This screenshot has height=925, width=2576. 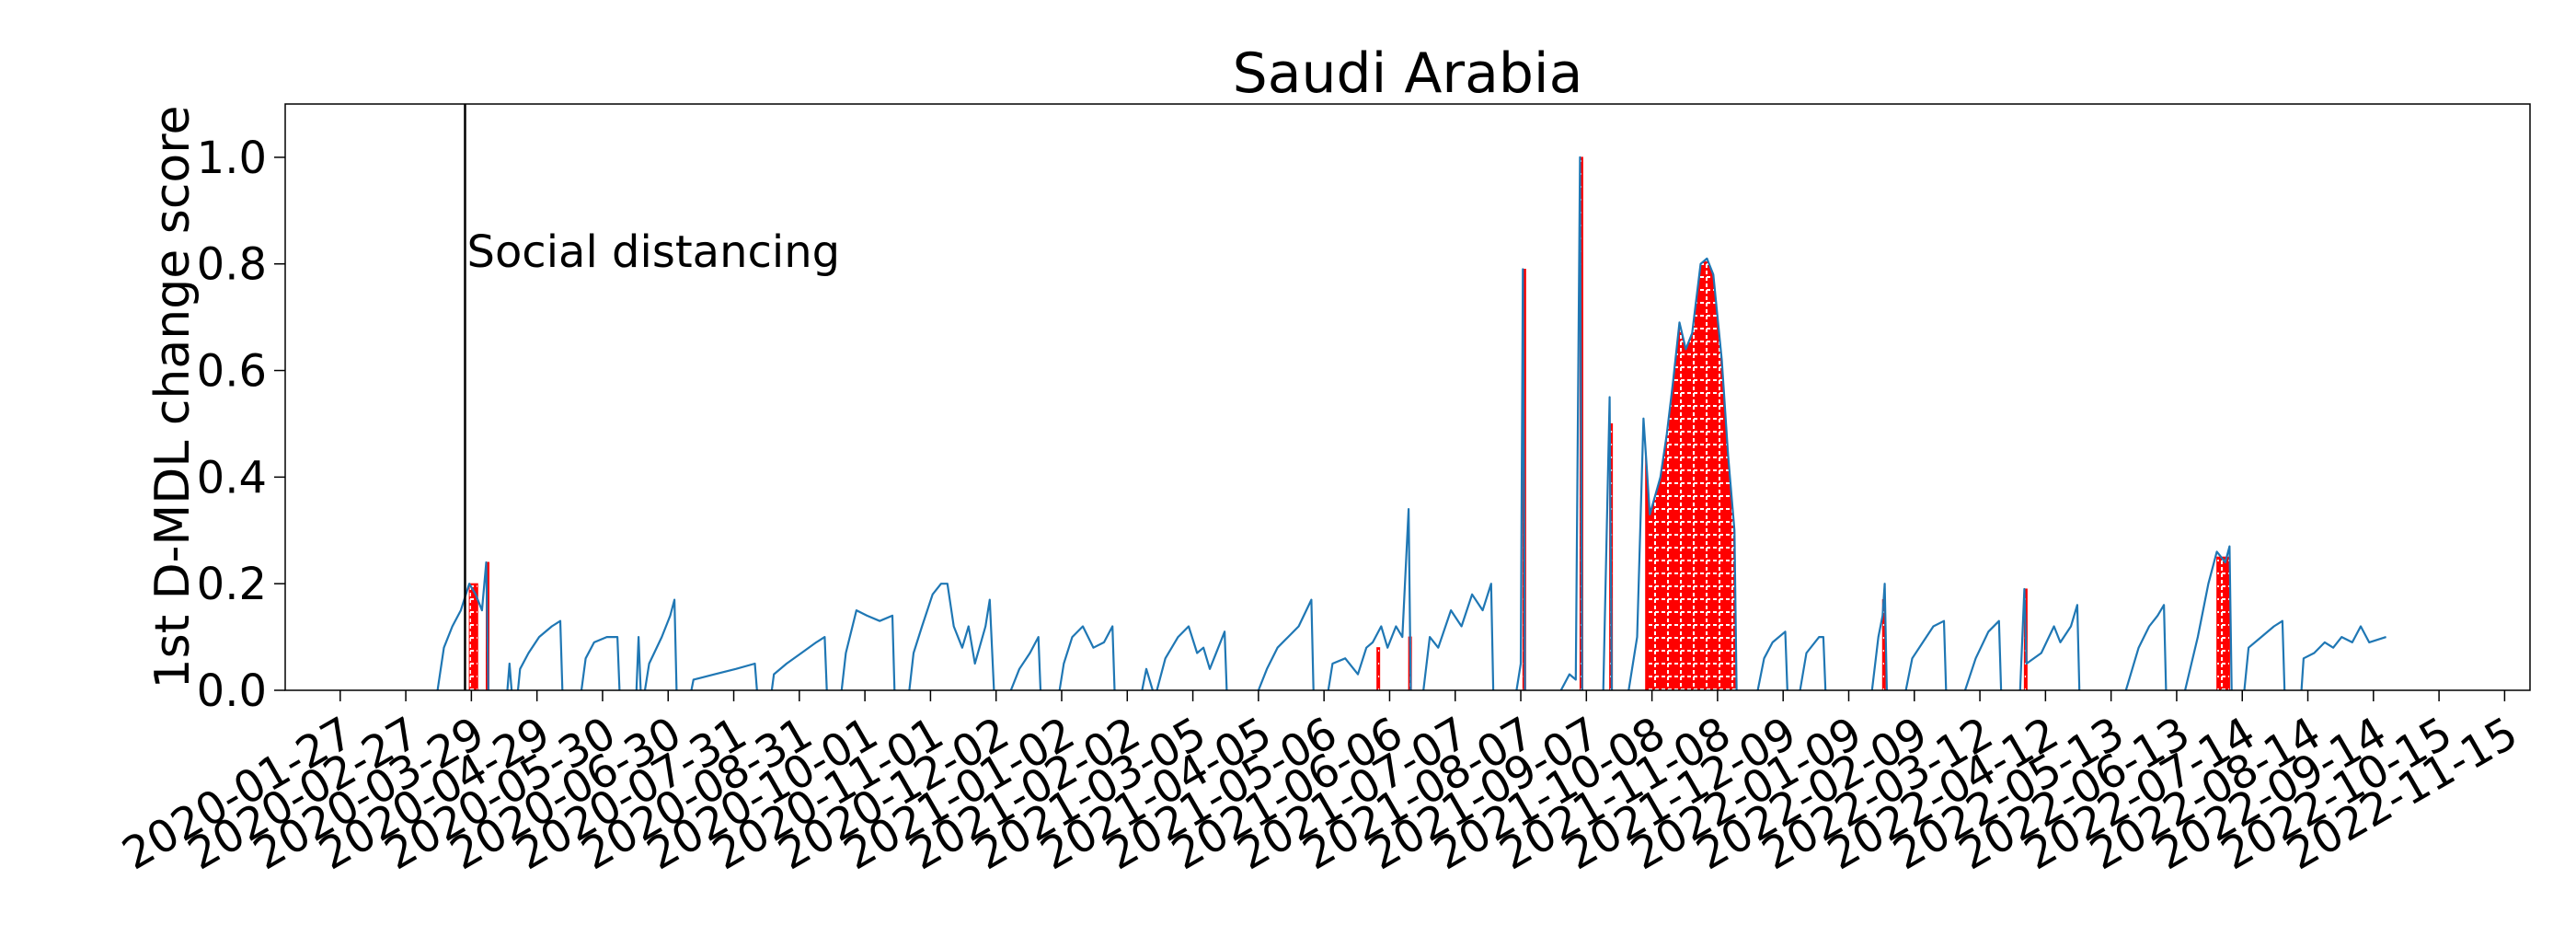 I want to click on annotations: Social distancing, so click(x=652, y=397).